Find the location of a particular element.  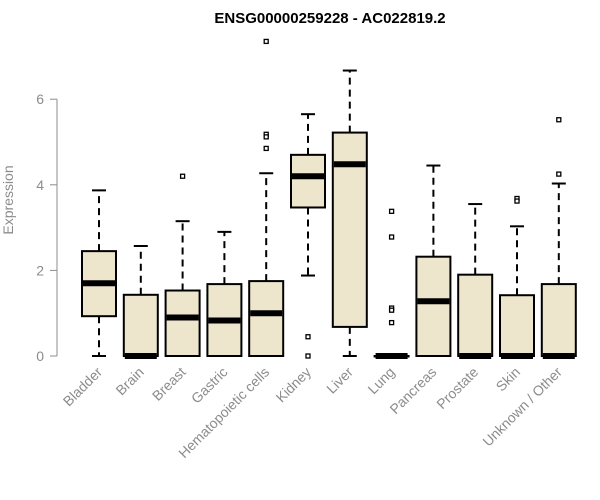

x-tick-label: Unknown / Other is located at coordinates (522, 407).